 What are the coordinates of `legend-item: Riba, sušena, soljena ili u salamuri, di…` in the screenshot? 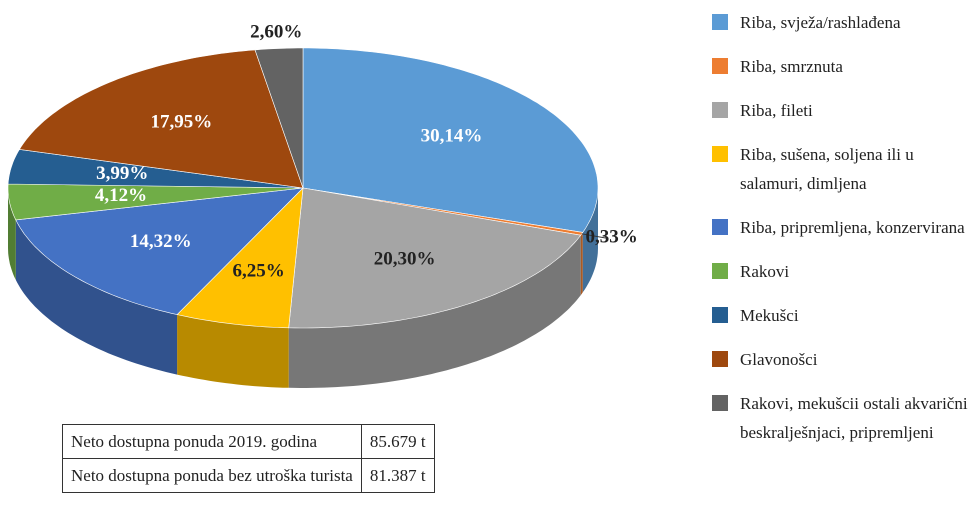 It's located at (843, 169).